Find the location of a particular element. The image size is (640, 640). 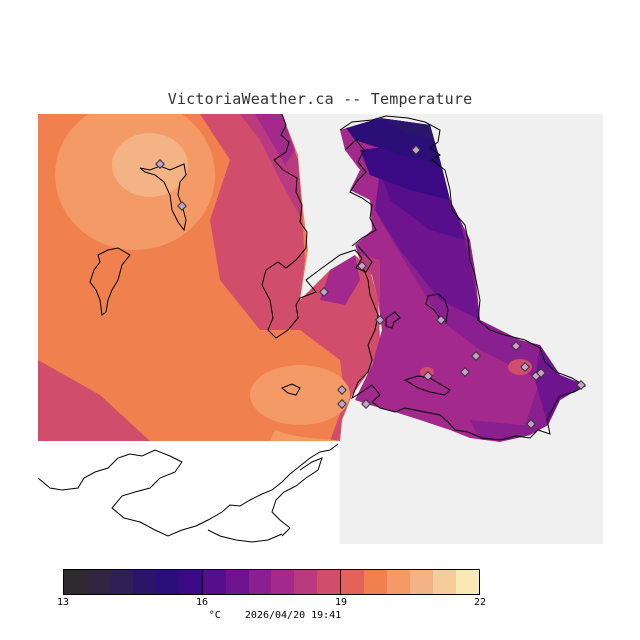

color-scale-bar is located at coordinates (271, 582).